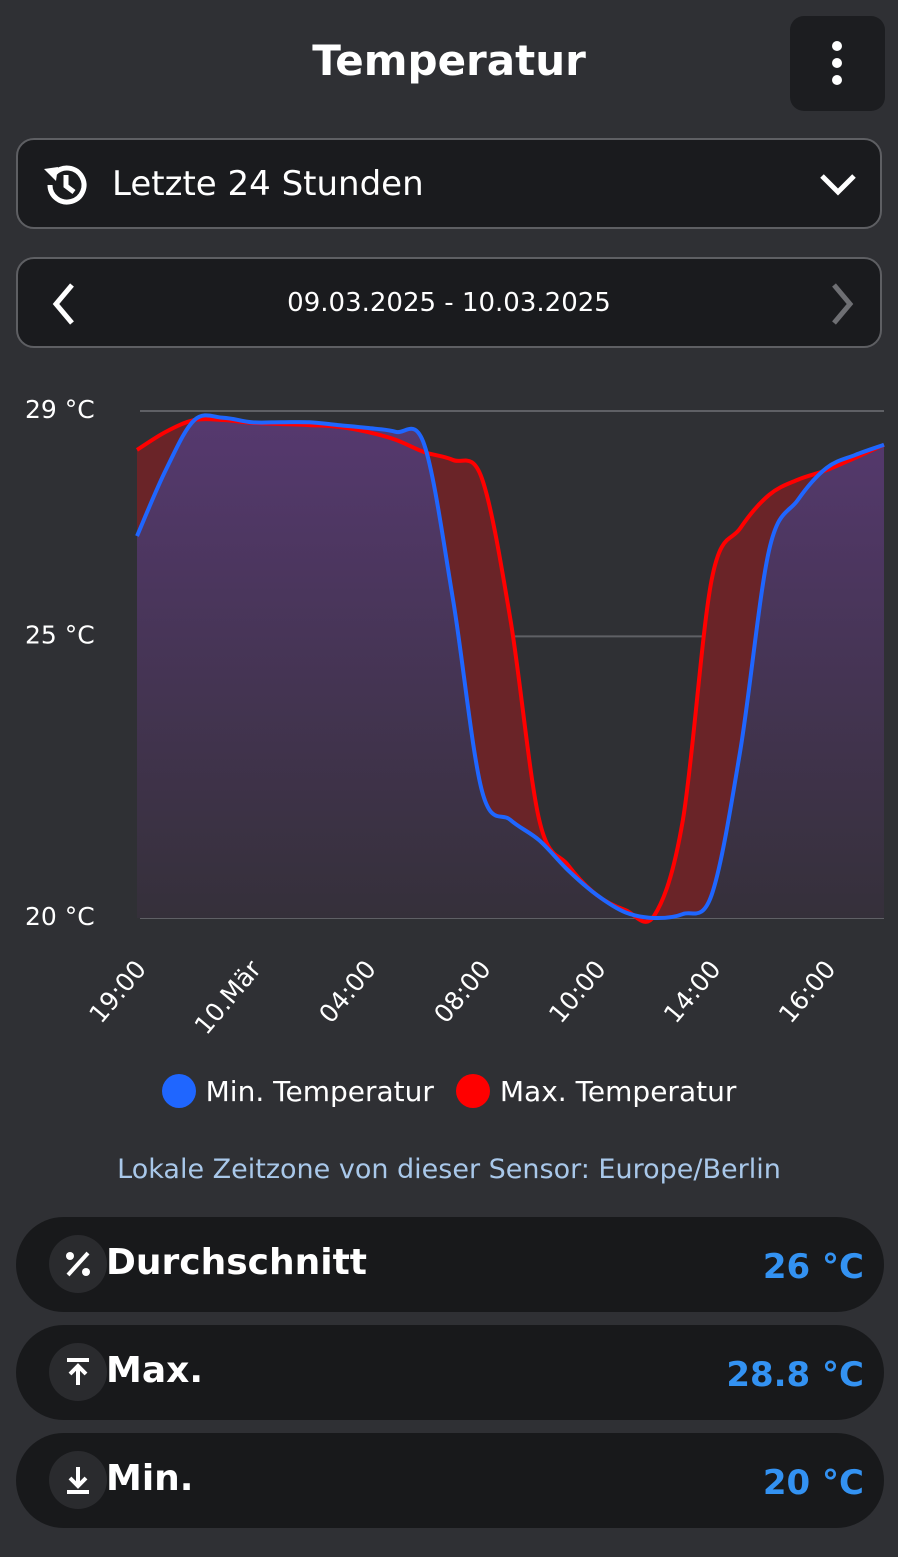  What do you see at coordinates (155, 1370) in the screenshot?
I see `stat-label: Max.` at bounding box center [155, 1370].